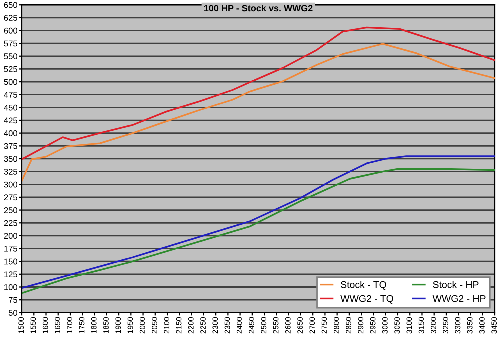  What do you see at coordinates (11, 236) in the screenshot?
I see `y-tick-label: 200` at bounding box center [11, 236].